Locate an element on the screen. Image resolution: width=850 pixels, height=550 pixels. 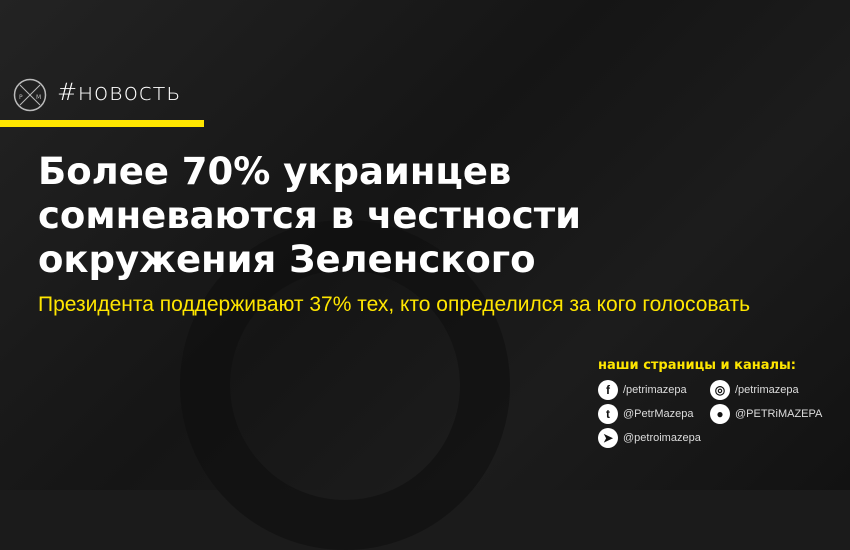
social-instagram: ◎ /petrimazepa is located at coordinates (754, 390).